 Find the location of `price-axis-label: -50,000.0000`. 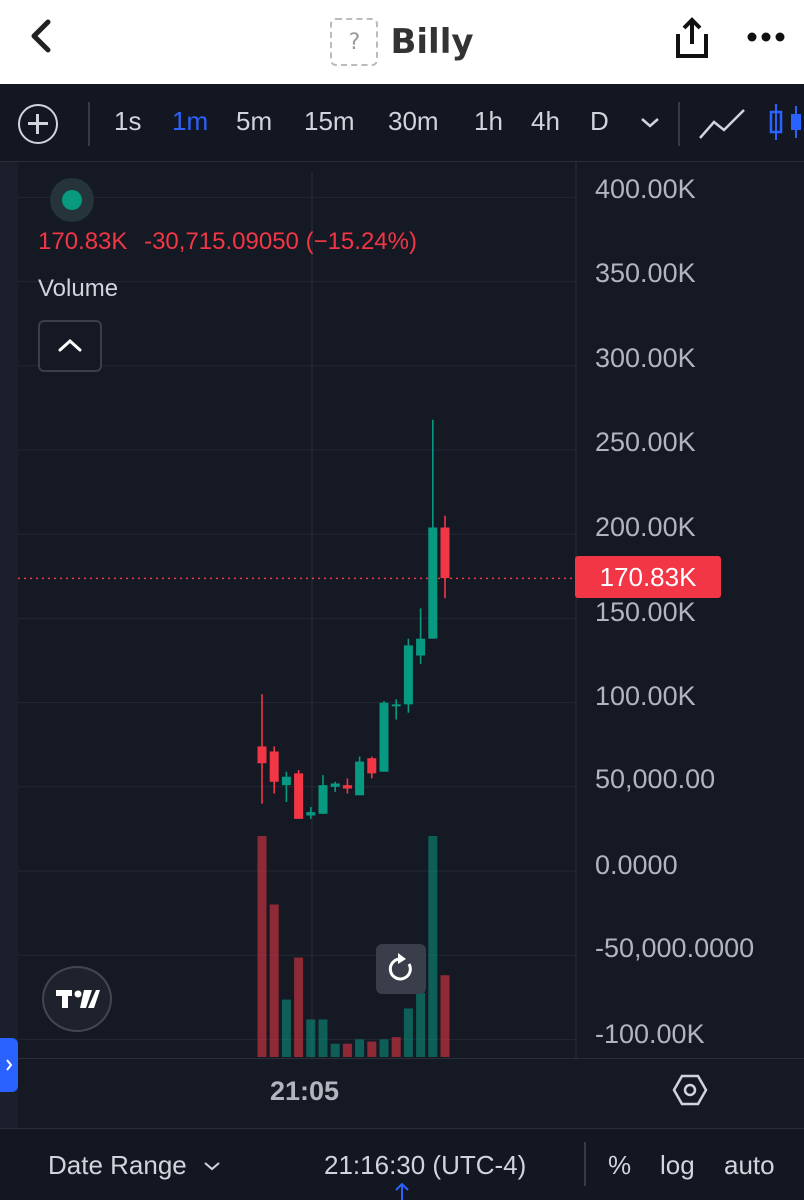

price-axis-label: -50,000.0000 is located at coordinates (675, 948).